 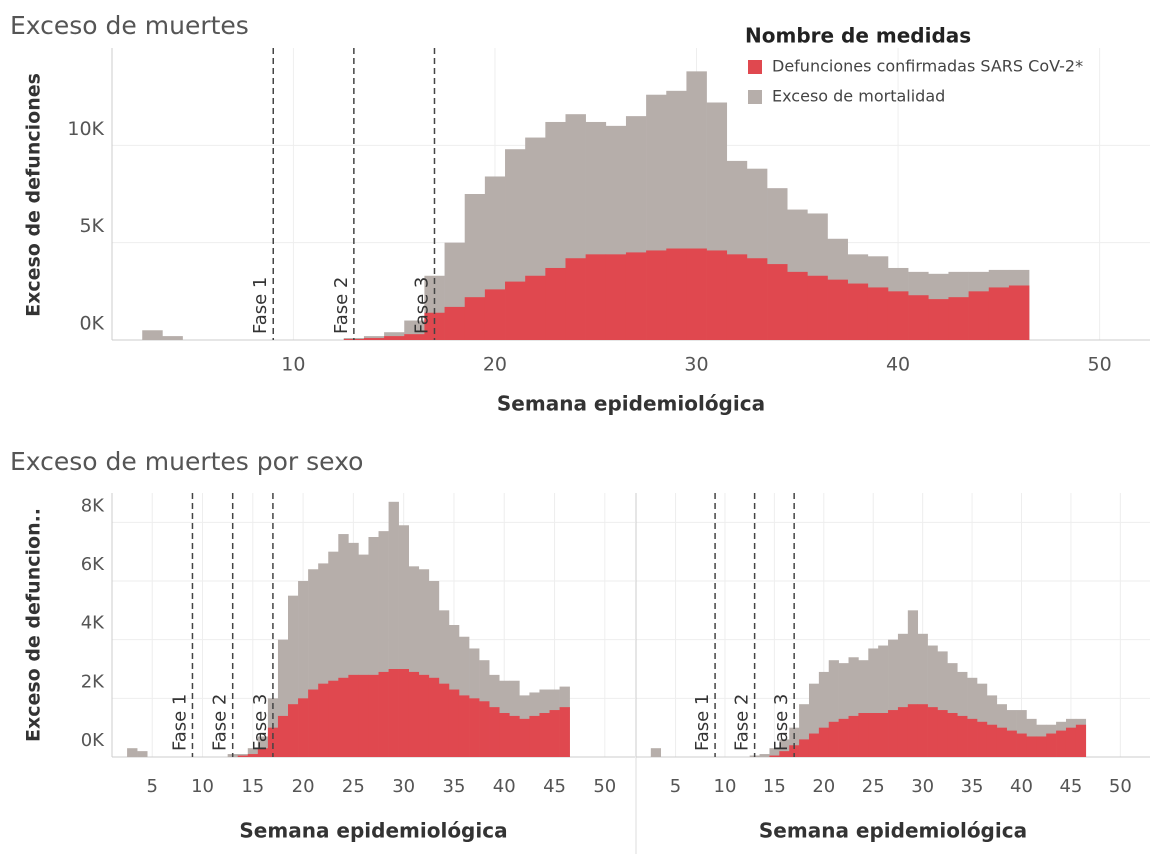 What do you see at coordinates (186, 461) in the screenshot?
I see `chart-title: Exceso de muertes por sexo` at bounding box center [186, 461].